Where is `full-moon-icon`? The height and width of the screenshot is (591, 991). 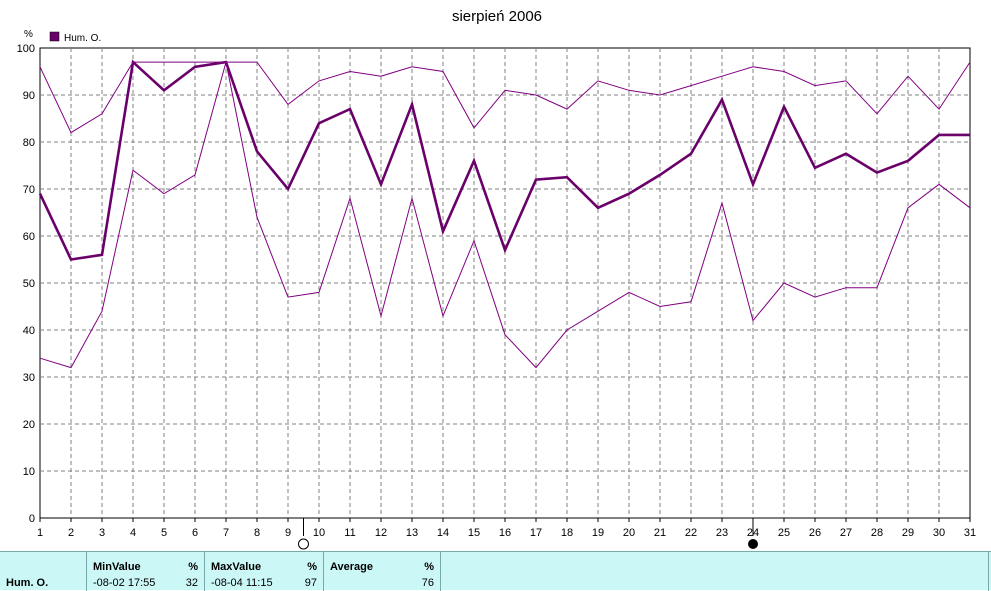
full-moon-icon is located at coordinates (303, 544).